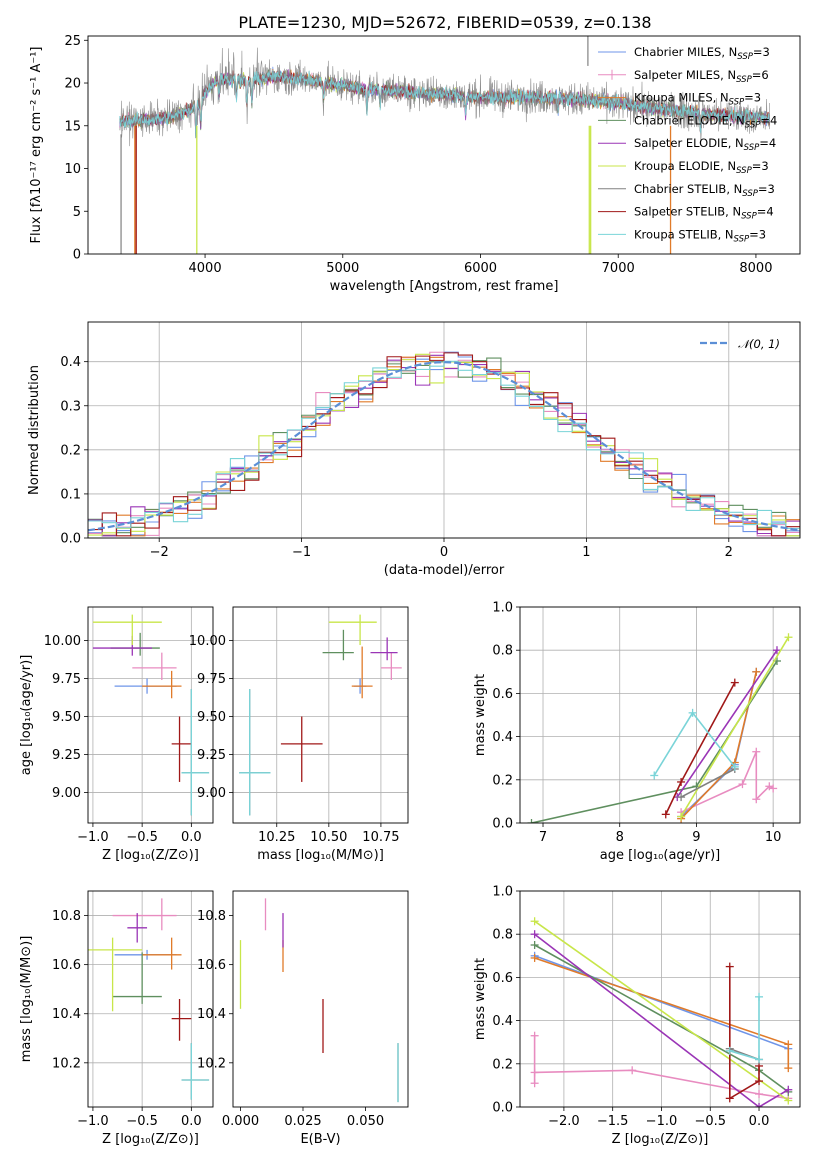  Describe the element at coordinates (586, 552) in the screenshot. I see `x-tick-label: 1` at that location.